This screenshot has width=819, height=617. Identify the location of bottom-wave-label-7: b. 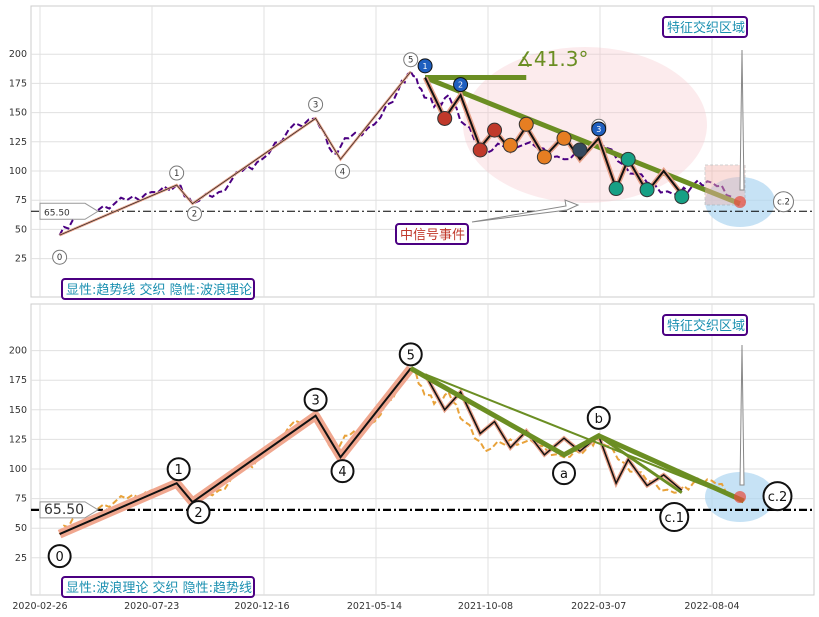
(599, 419).